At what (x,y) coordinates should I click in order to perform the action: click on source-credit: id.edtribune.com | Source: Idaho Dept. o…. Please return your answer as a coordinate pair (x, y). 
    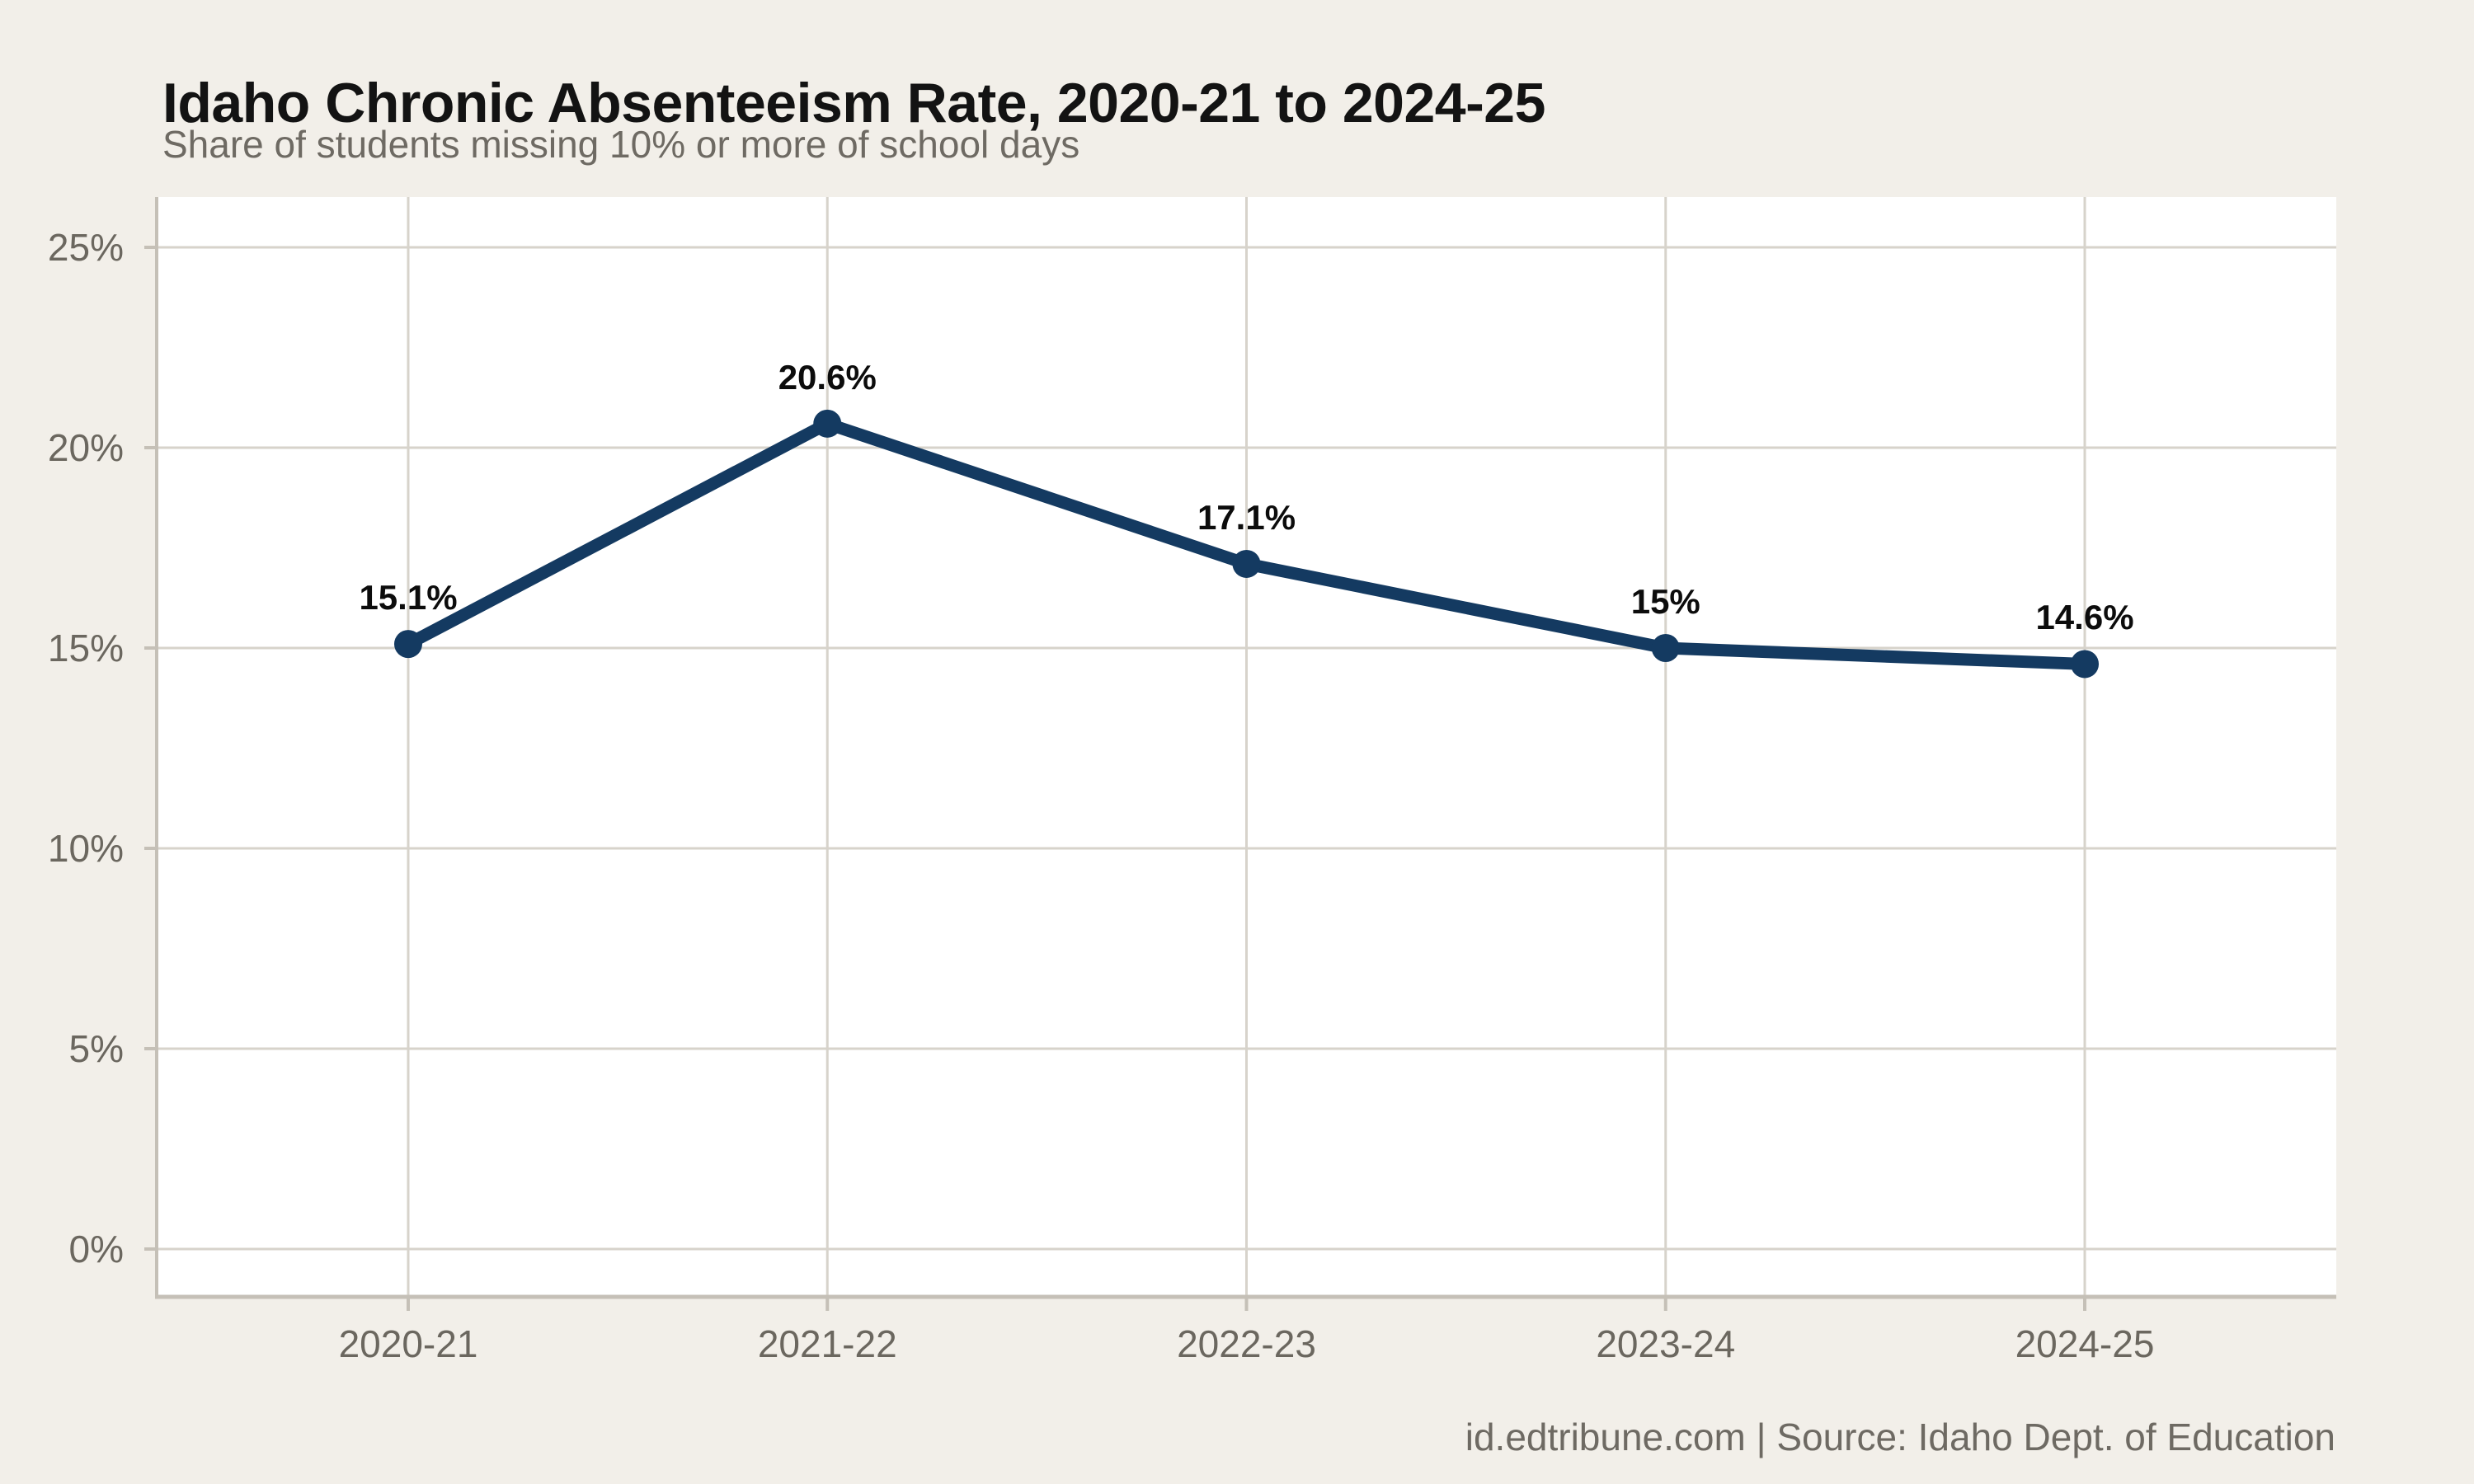
    Looking at the image, I should click on (1900, 1437).